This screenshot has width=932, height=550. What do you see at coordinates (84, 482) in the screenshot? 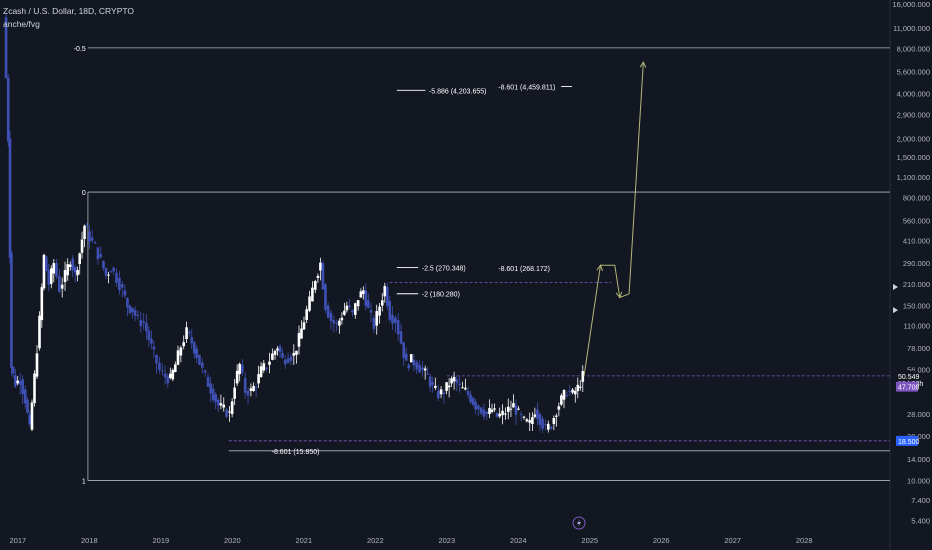
I see `fib-level-label: 1` at bounding box center [84, 482].